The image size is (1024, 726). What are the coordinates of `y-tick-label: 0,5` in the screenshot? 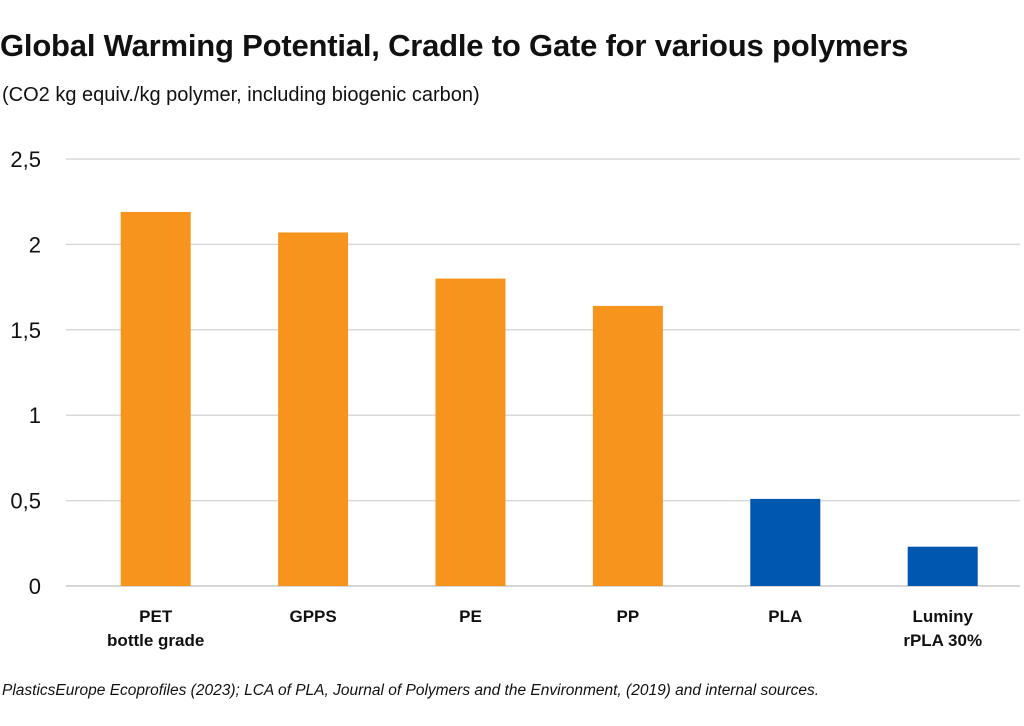 It's located at (25, 501).